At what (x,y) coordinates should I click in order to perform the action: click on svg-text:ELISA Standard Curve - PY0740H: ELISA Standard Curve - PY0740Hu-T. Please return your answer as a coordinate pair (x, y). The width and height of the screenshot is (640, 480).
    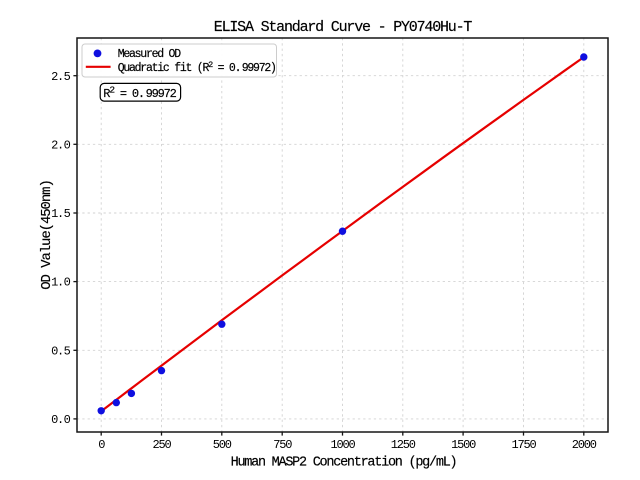
    Looking at the image, I should click on (343, 27).